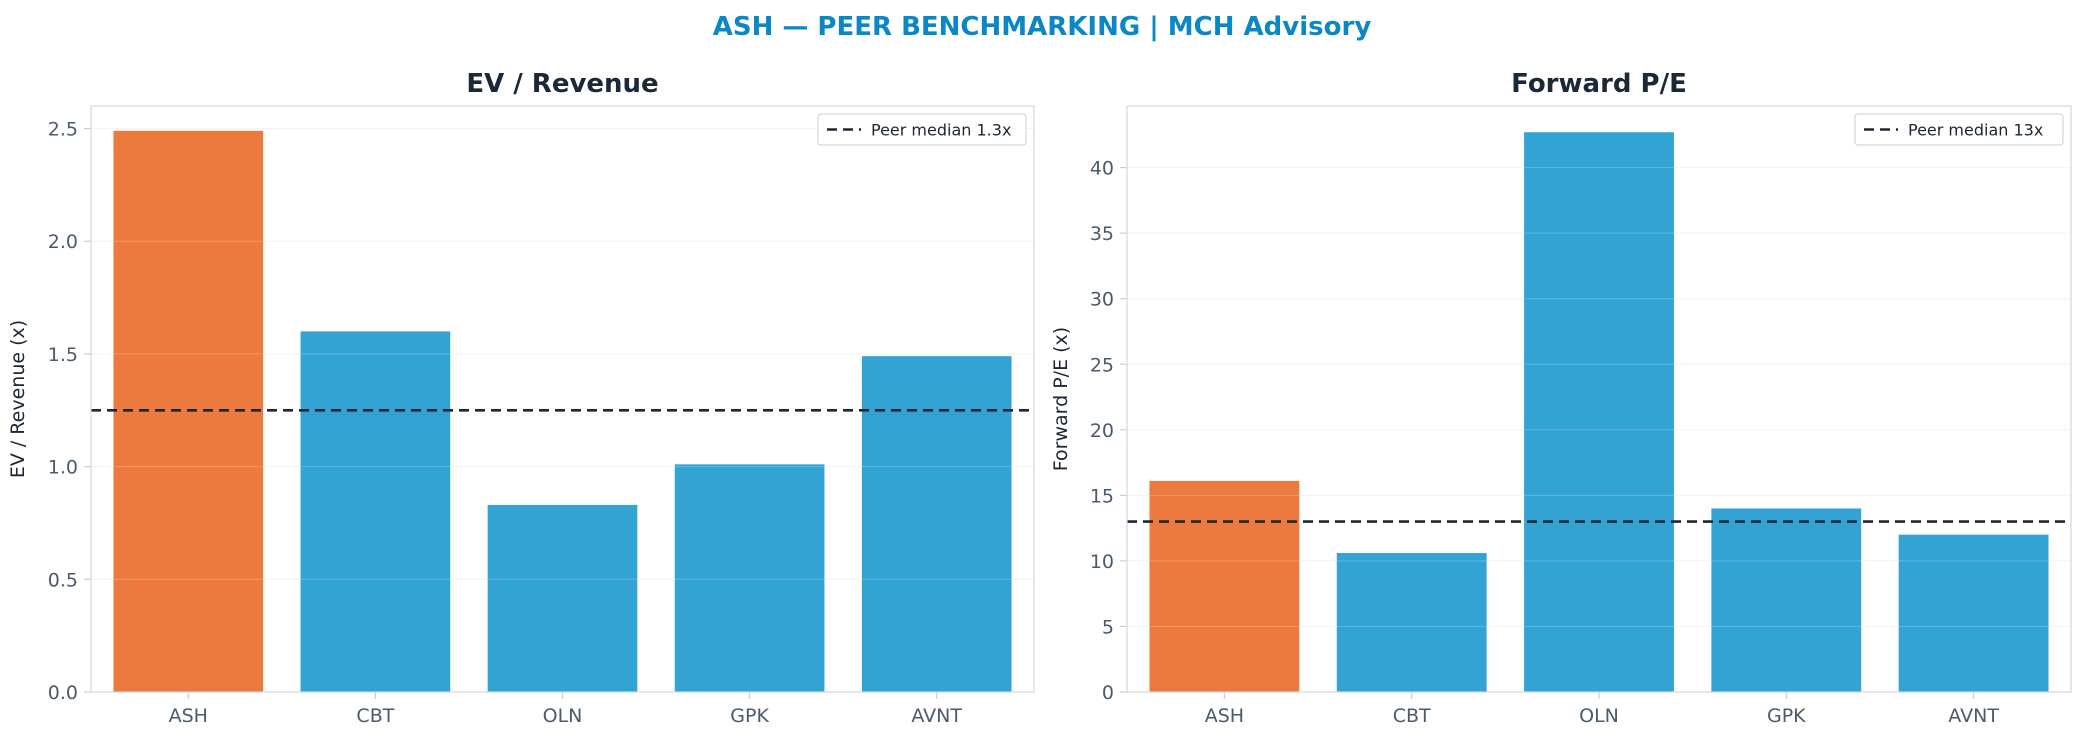  What do you see at coordinates (18, 399) in the screenshot?
I see `y-axis-label: EV / Revenue (x)` at bounding box center [18, 399].